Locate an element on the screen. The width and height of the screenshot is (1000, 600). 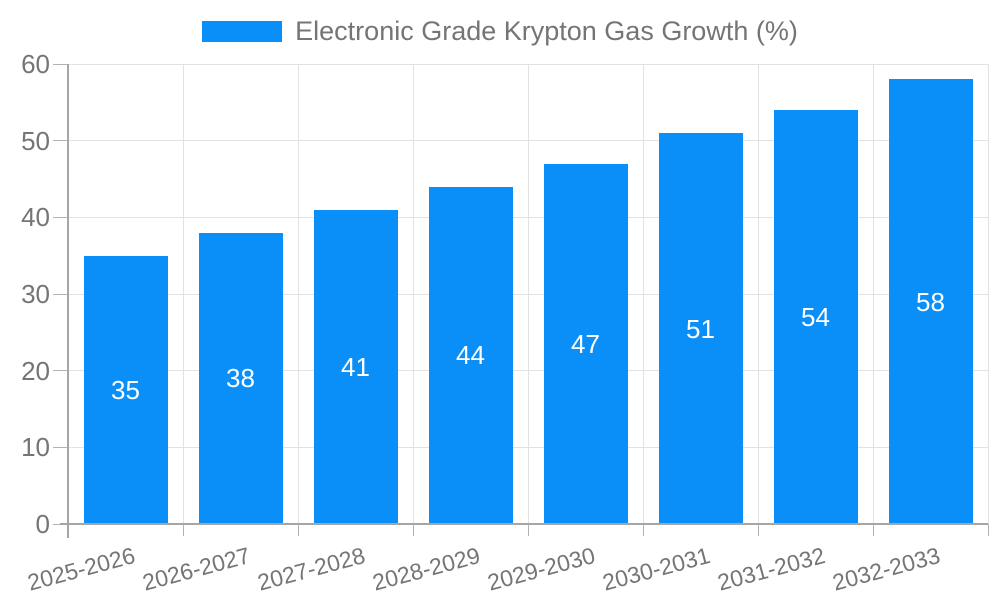
y-axis-tick-label: 40 is located at coordinates (35, 217).